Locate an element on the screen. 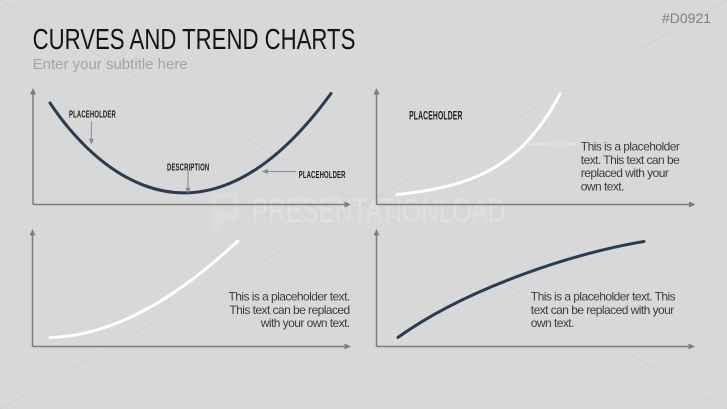  svg-text: with your own text. is located at coordinates (305, 323).